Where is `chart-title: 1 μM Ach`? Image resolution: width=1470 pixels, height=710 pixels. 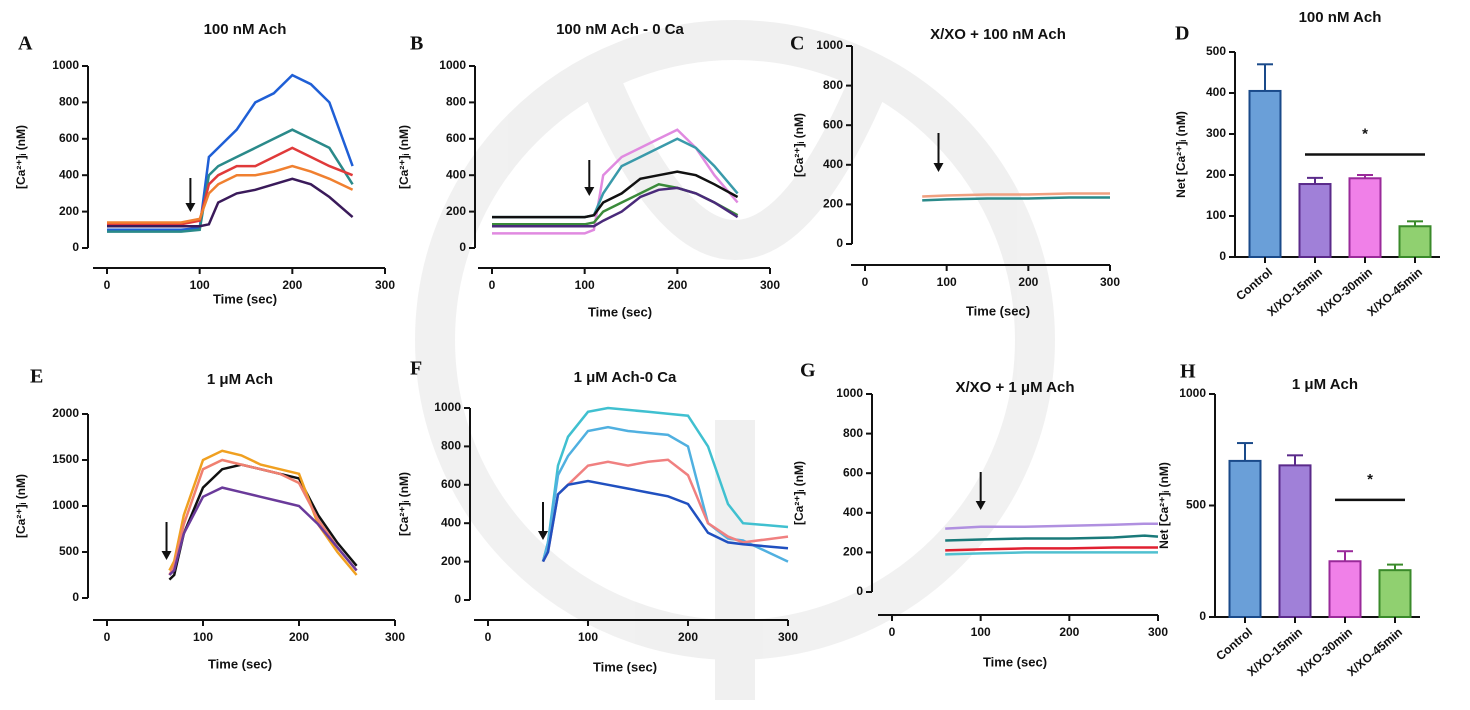
chart-title: 1 μM Ach is located at coordinates (240, 379).